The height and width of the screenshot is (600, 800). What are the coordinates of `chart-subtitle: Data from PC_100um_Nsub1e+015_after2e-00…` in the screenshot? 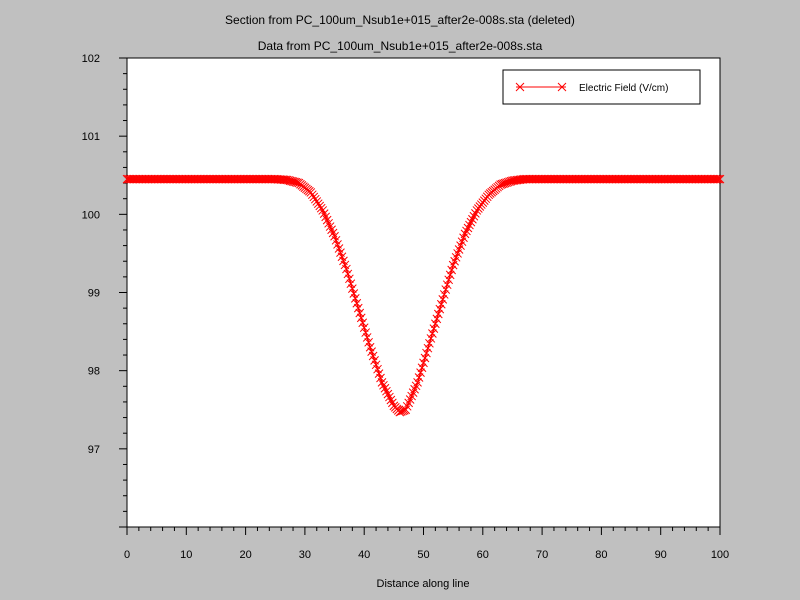 It's located at (400, 46).